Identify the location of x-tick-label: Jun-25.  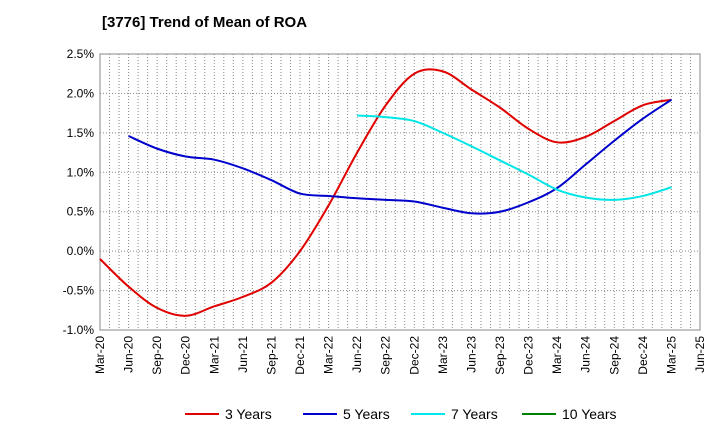
(700, 354).